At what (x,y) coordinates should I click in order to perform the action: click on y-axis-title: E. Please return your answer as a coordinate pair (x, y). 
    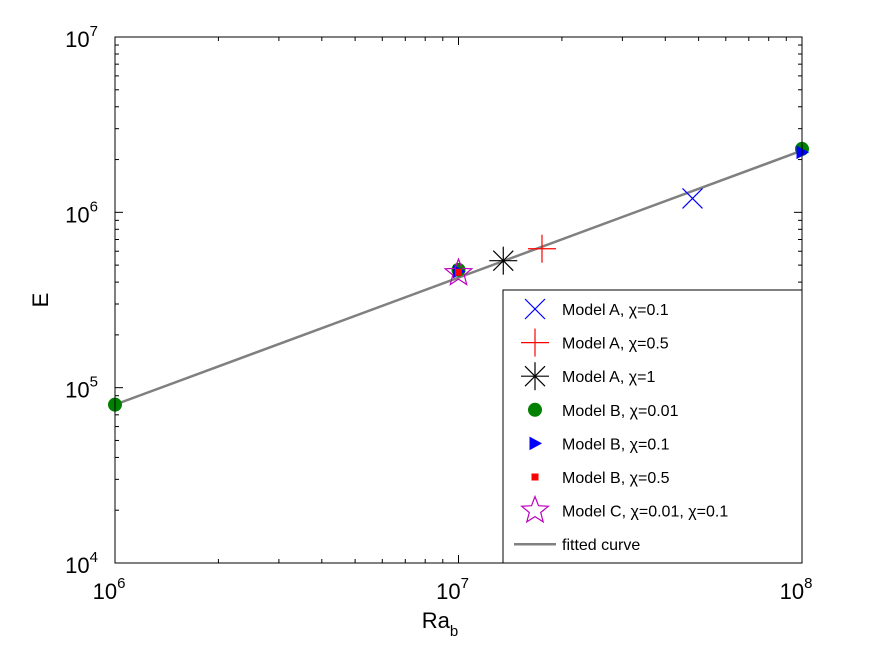
    Looking at the image, I should click on (40, 300).